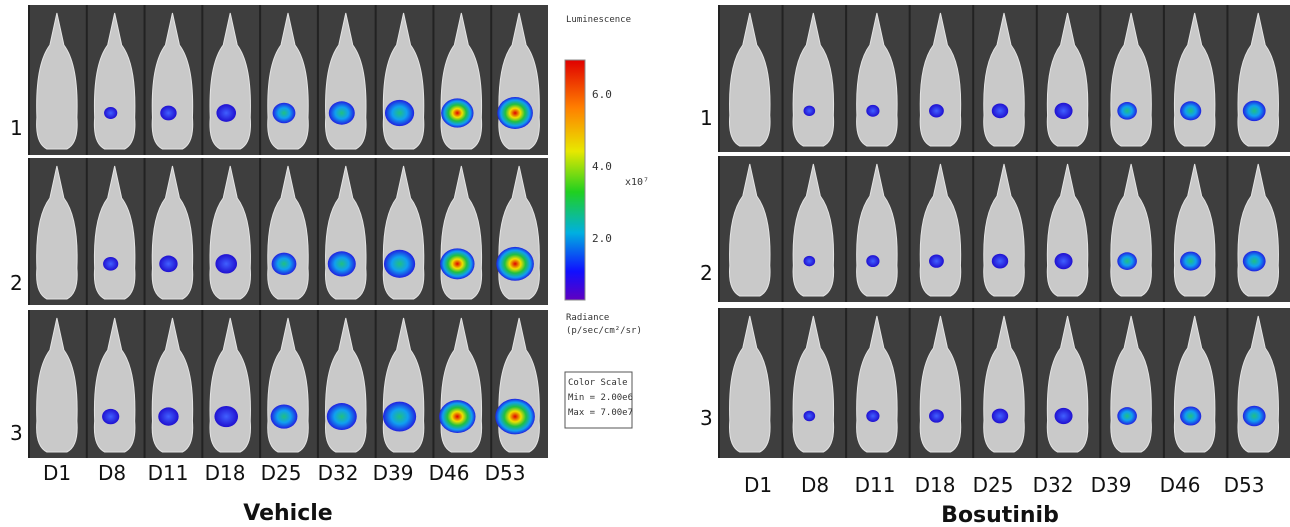  I want to click on row-label: 1, so click(16, 128).